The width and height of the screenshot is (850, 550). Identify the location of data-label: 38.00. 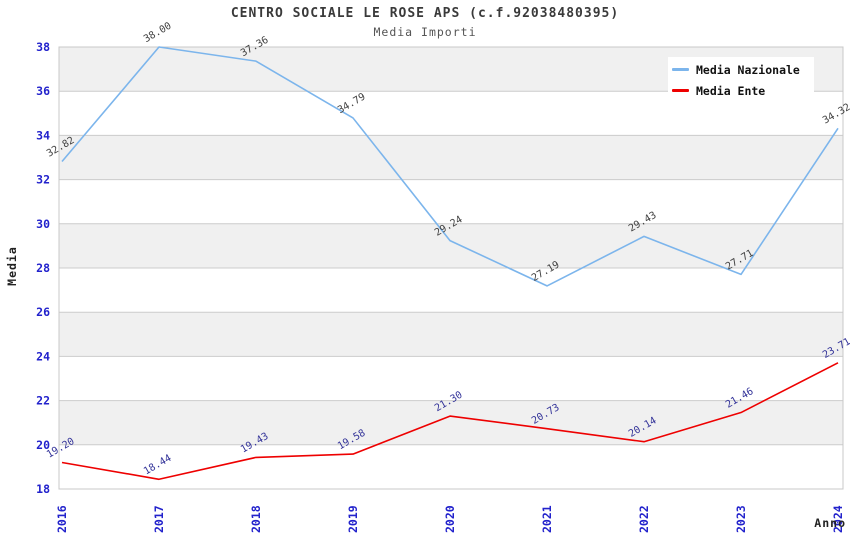
(158, 33).